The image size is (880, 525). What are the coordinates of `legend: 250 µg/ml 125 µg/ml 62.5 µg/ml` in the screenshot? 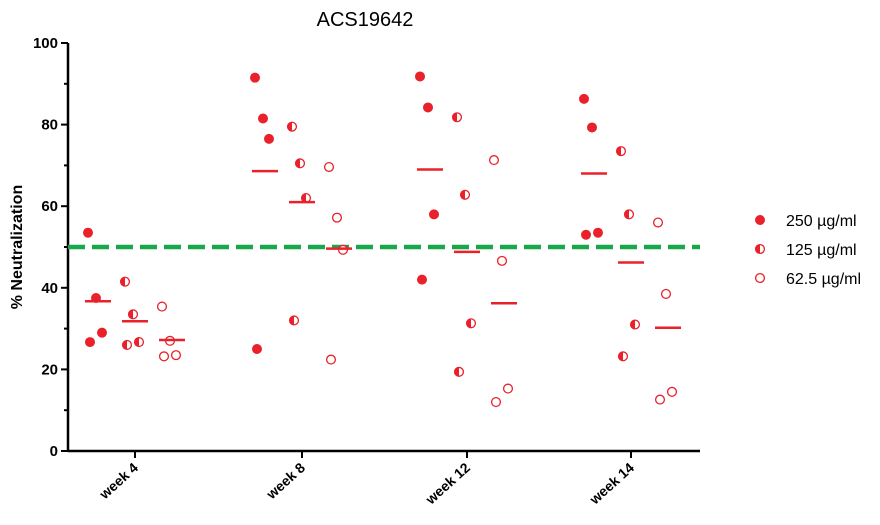 It's located at (807, 250).